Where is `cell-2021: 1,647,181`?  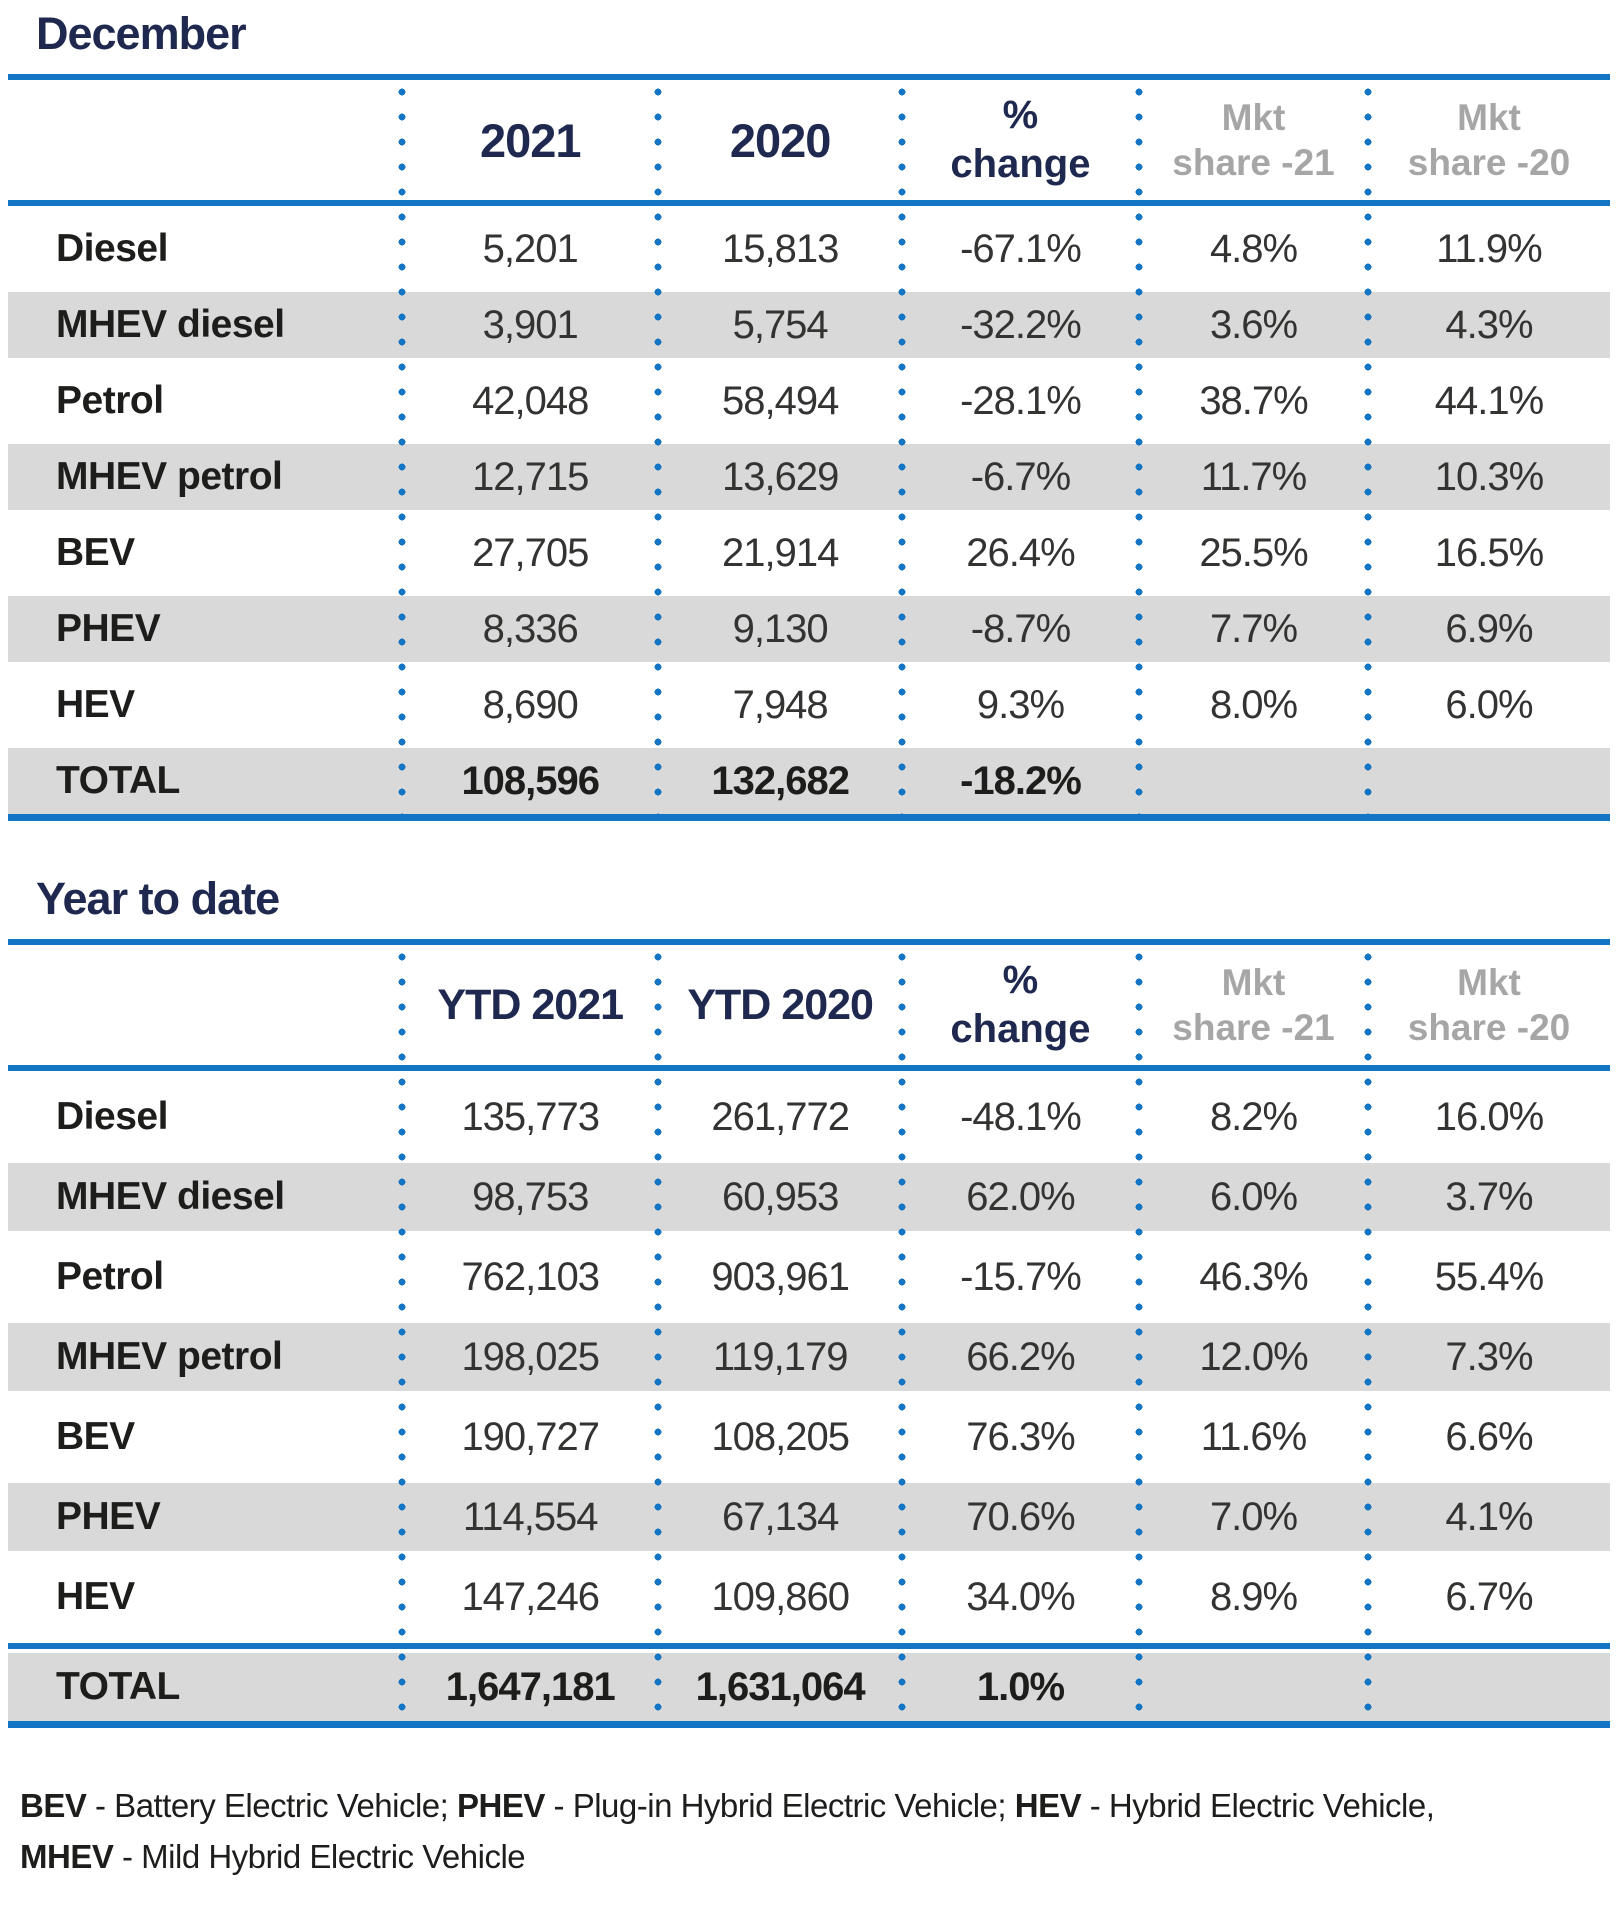
cell-2021: 1,647,181 is located at coordinates (530, 1686).